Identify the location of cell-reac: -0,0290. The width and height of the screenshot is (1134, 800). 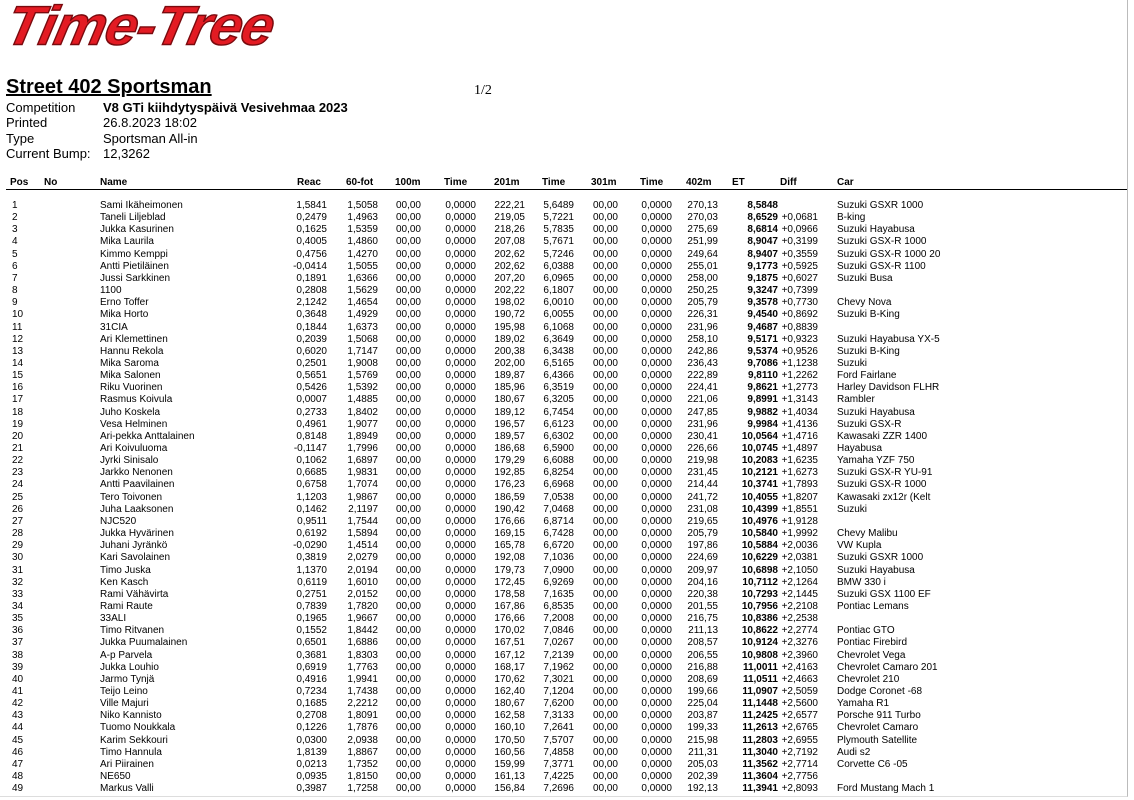
(310, 546).